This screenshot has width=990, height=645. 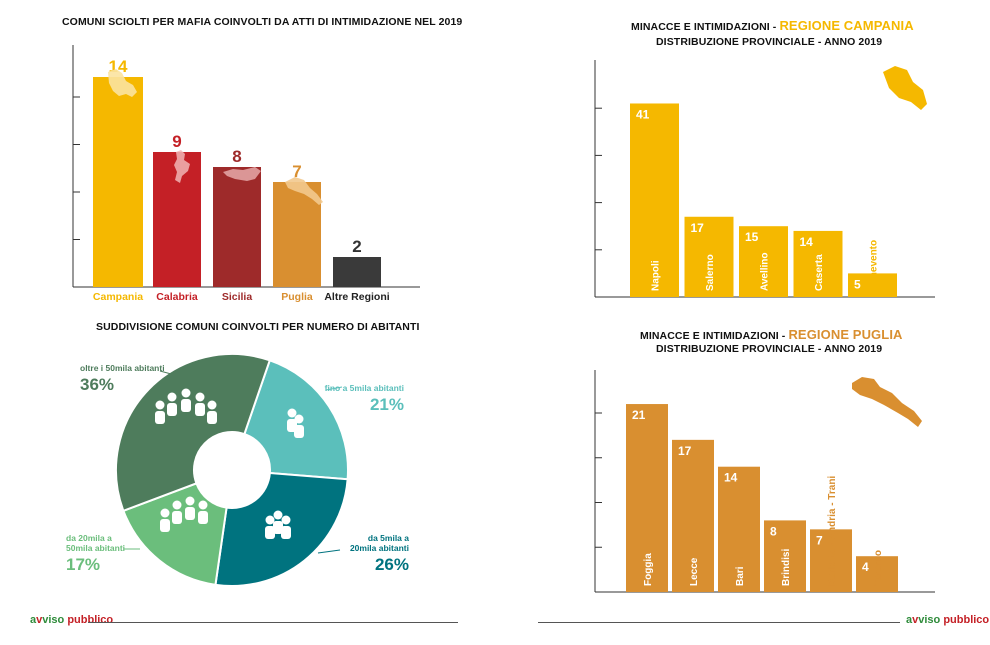 What do you see at coordinates (786, 567) in the screenshot?
I see `category-label: Brindisi` at bounding box center [786, 567].